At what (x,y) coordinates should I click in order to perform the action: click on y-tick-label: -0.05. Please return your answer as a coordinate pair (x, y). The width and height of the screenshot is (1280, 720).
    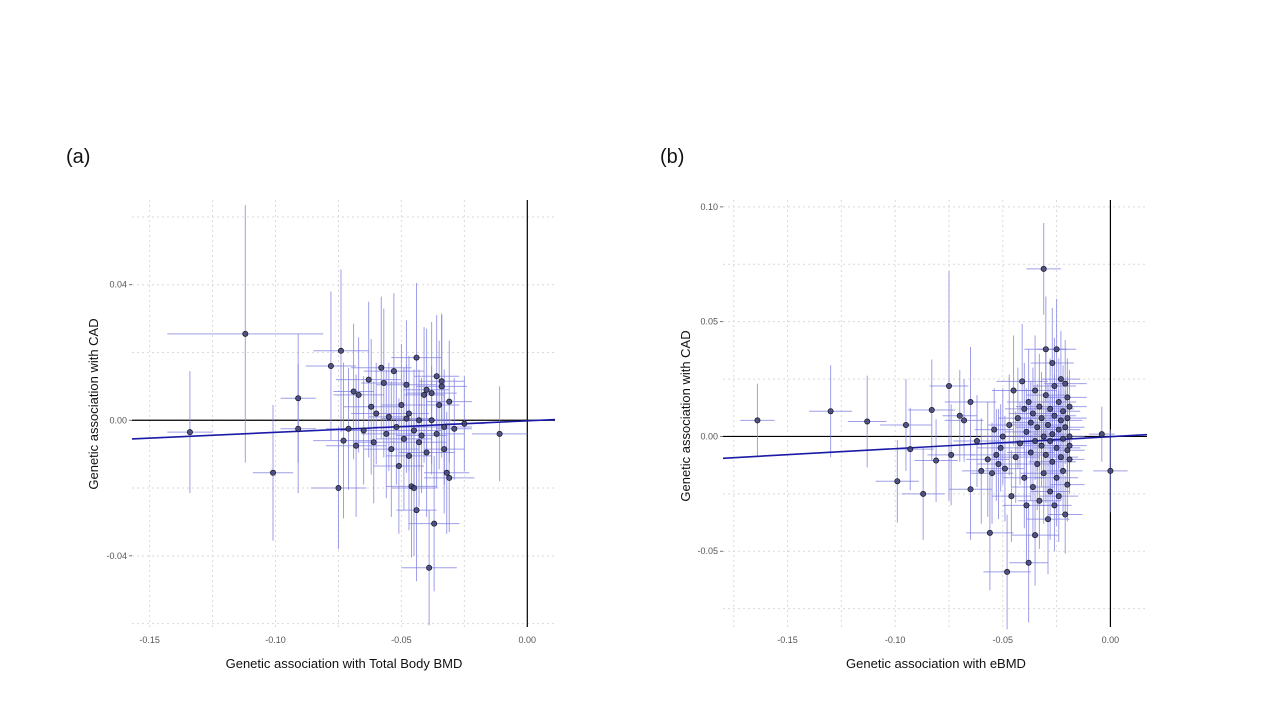
    Looking at the image, I should click on (707, 551).